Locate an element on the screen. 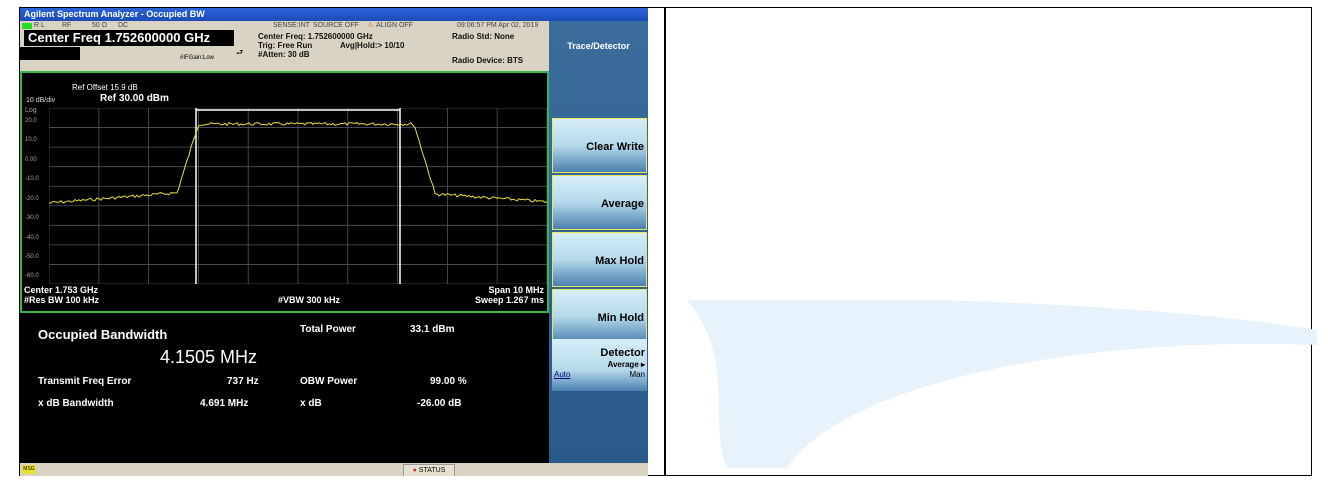 This screenshot has width=1328, height=481. status-label: STATUS is located at coordinates (432, 470).